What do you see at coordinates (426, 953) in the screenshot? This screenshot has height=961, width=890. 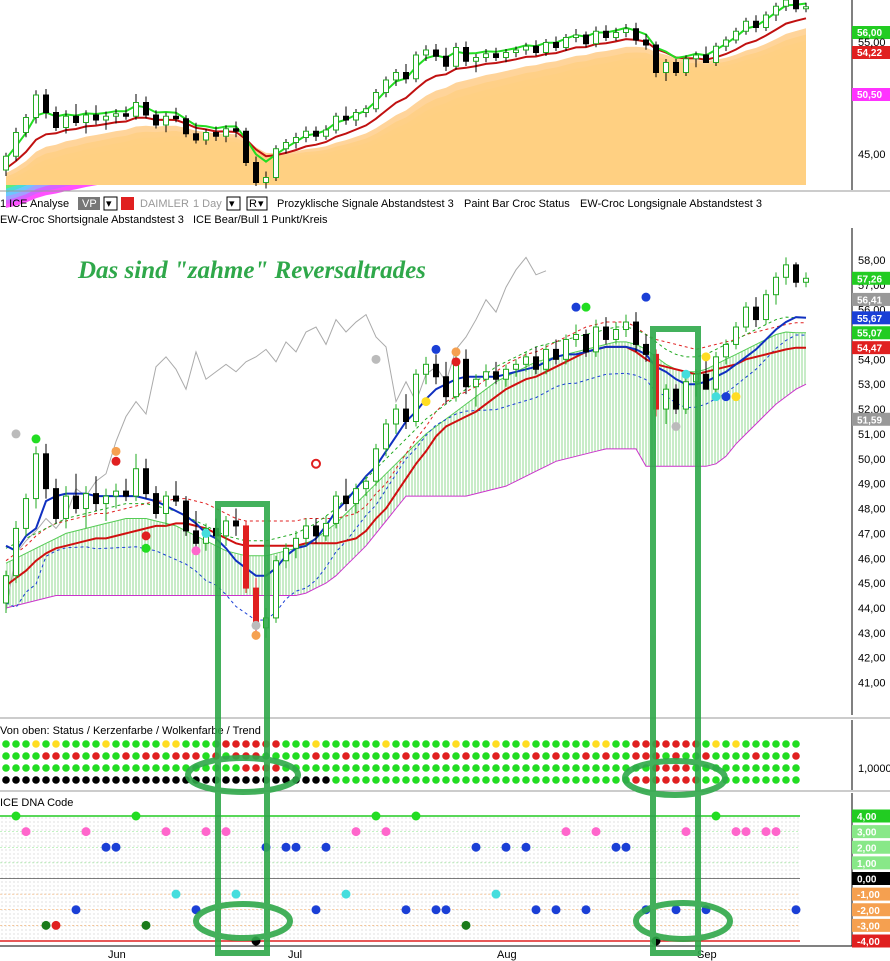 I see `x-axis: Jun Jul Aug Sep` at bounding box center [426, 953].